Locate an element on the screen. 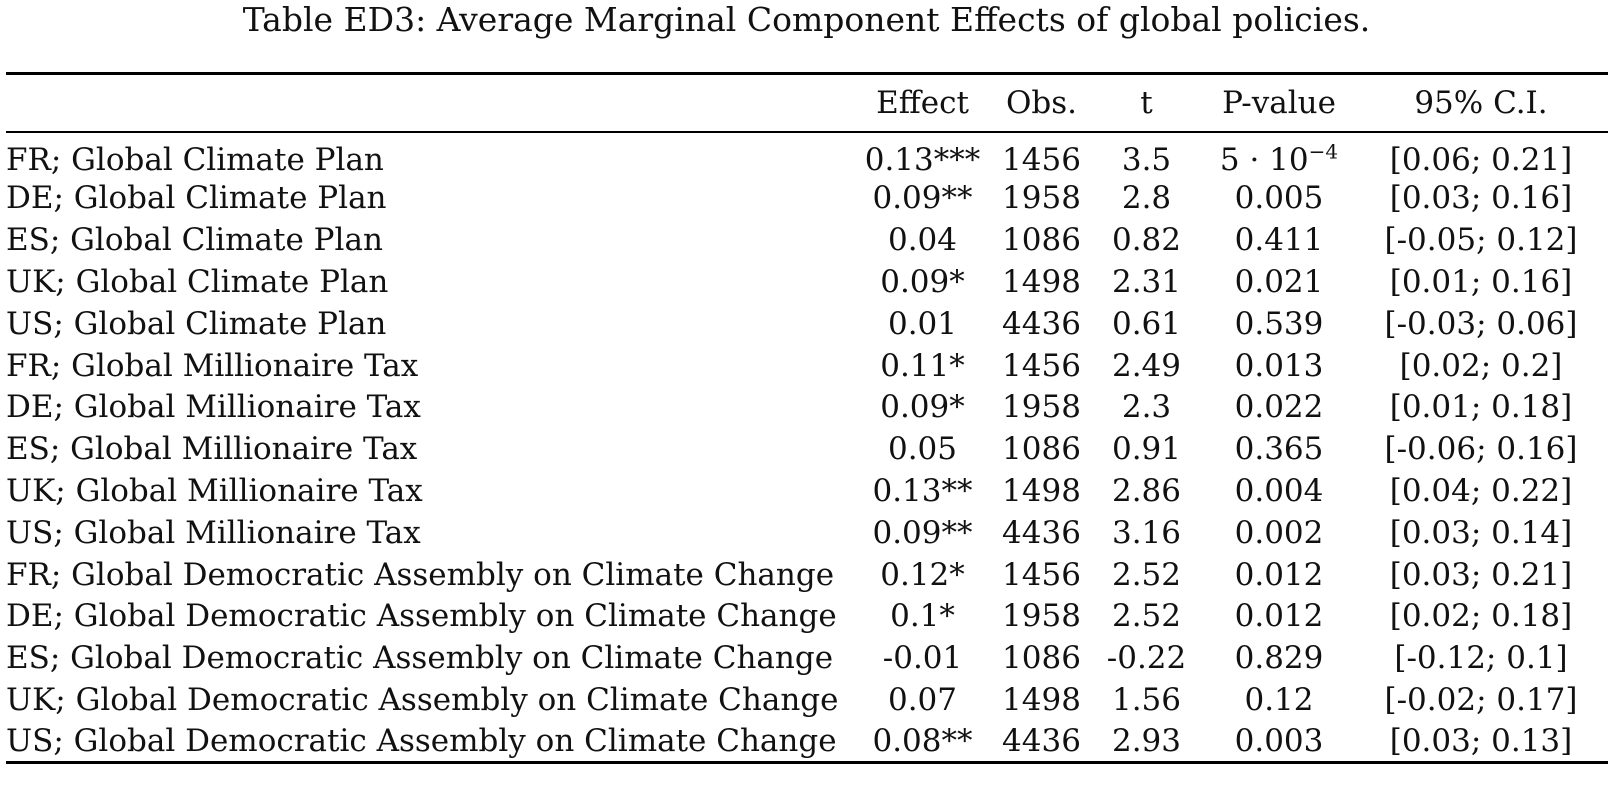 This screenshot has width=1613, height=805. row-pvalue: 0.005 is located at coordinates (1279, 198).